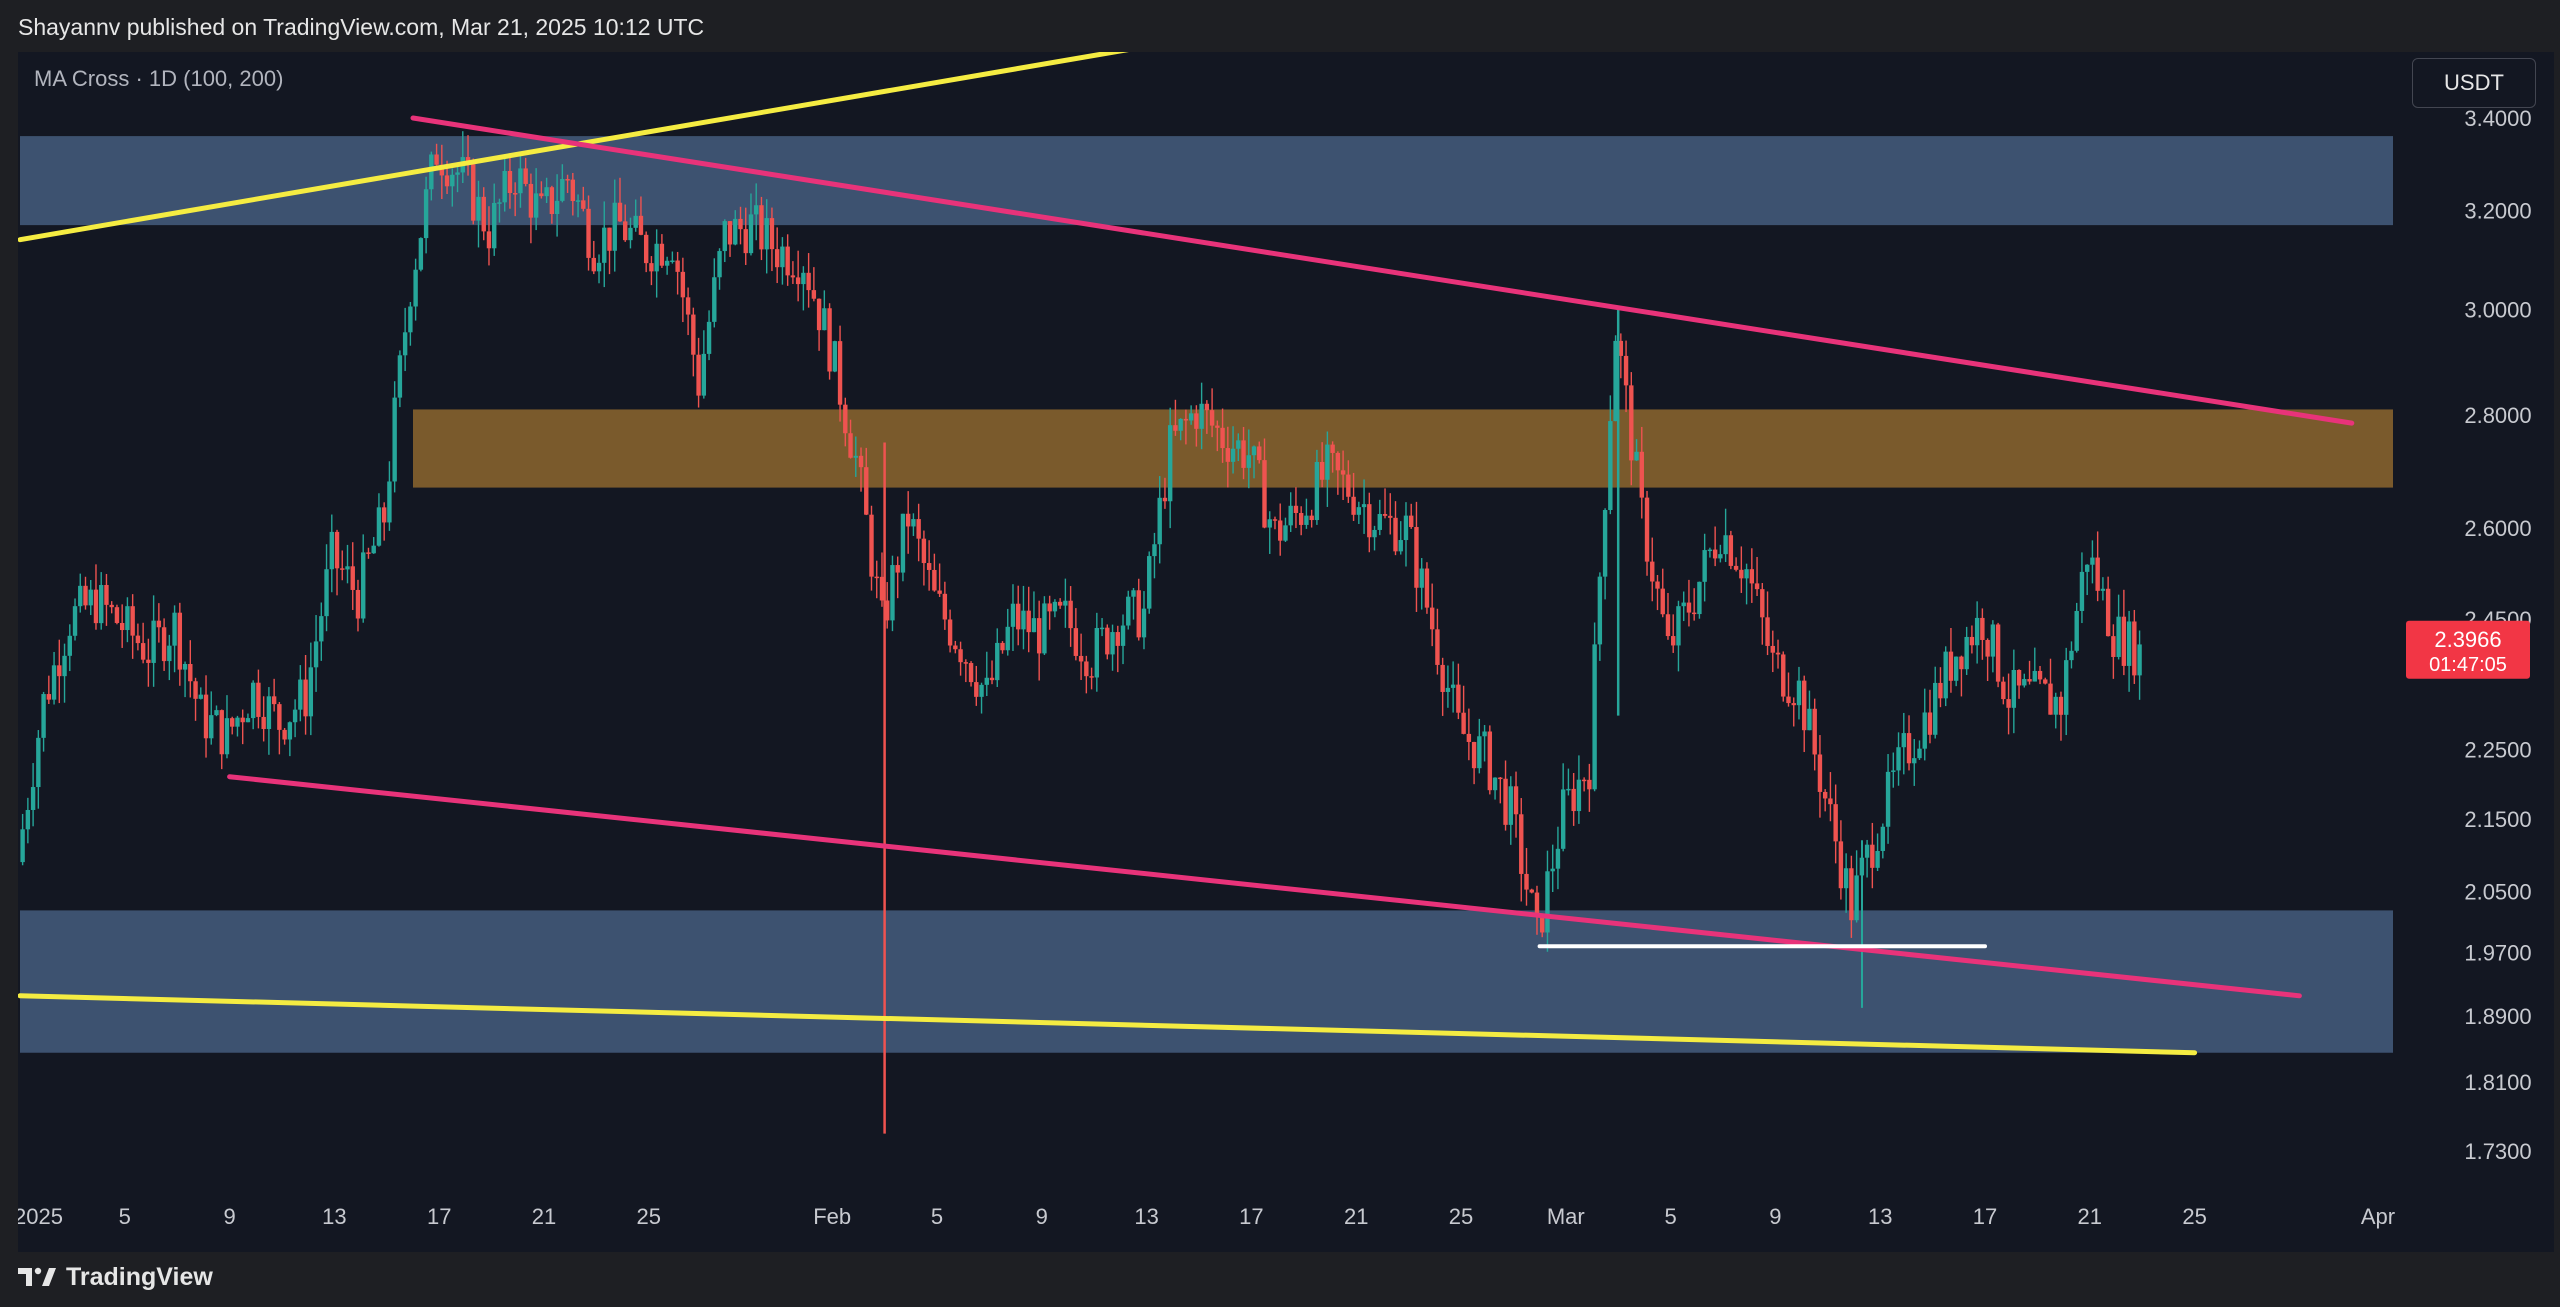  Describe the element at coordinates (2467, 639) in the screenshot. I see `current-price-label: 2.3966` at that location.